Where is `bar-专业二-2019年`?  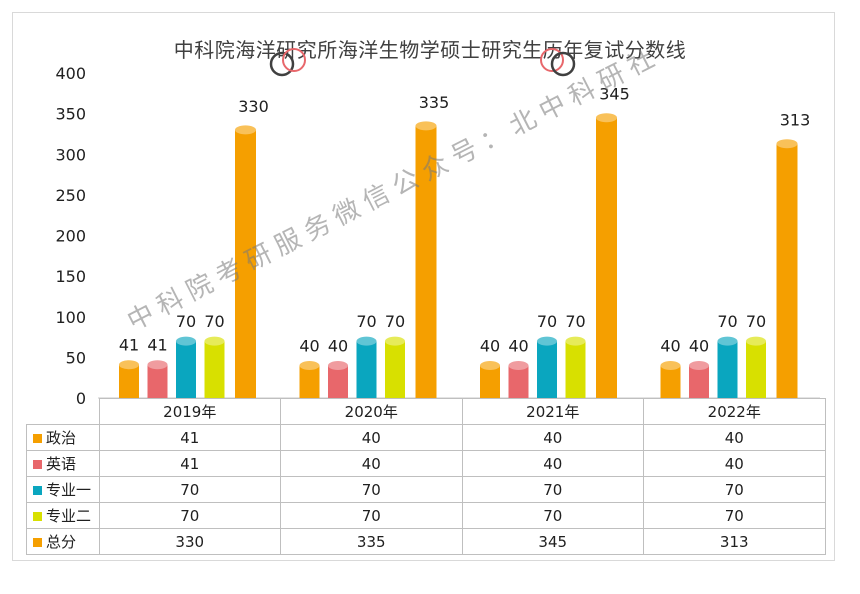 bar-专业二-2019年 is located at coordinates (214, 369).